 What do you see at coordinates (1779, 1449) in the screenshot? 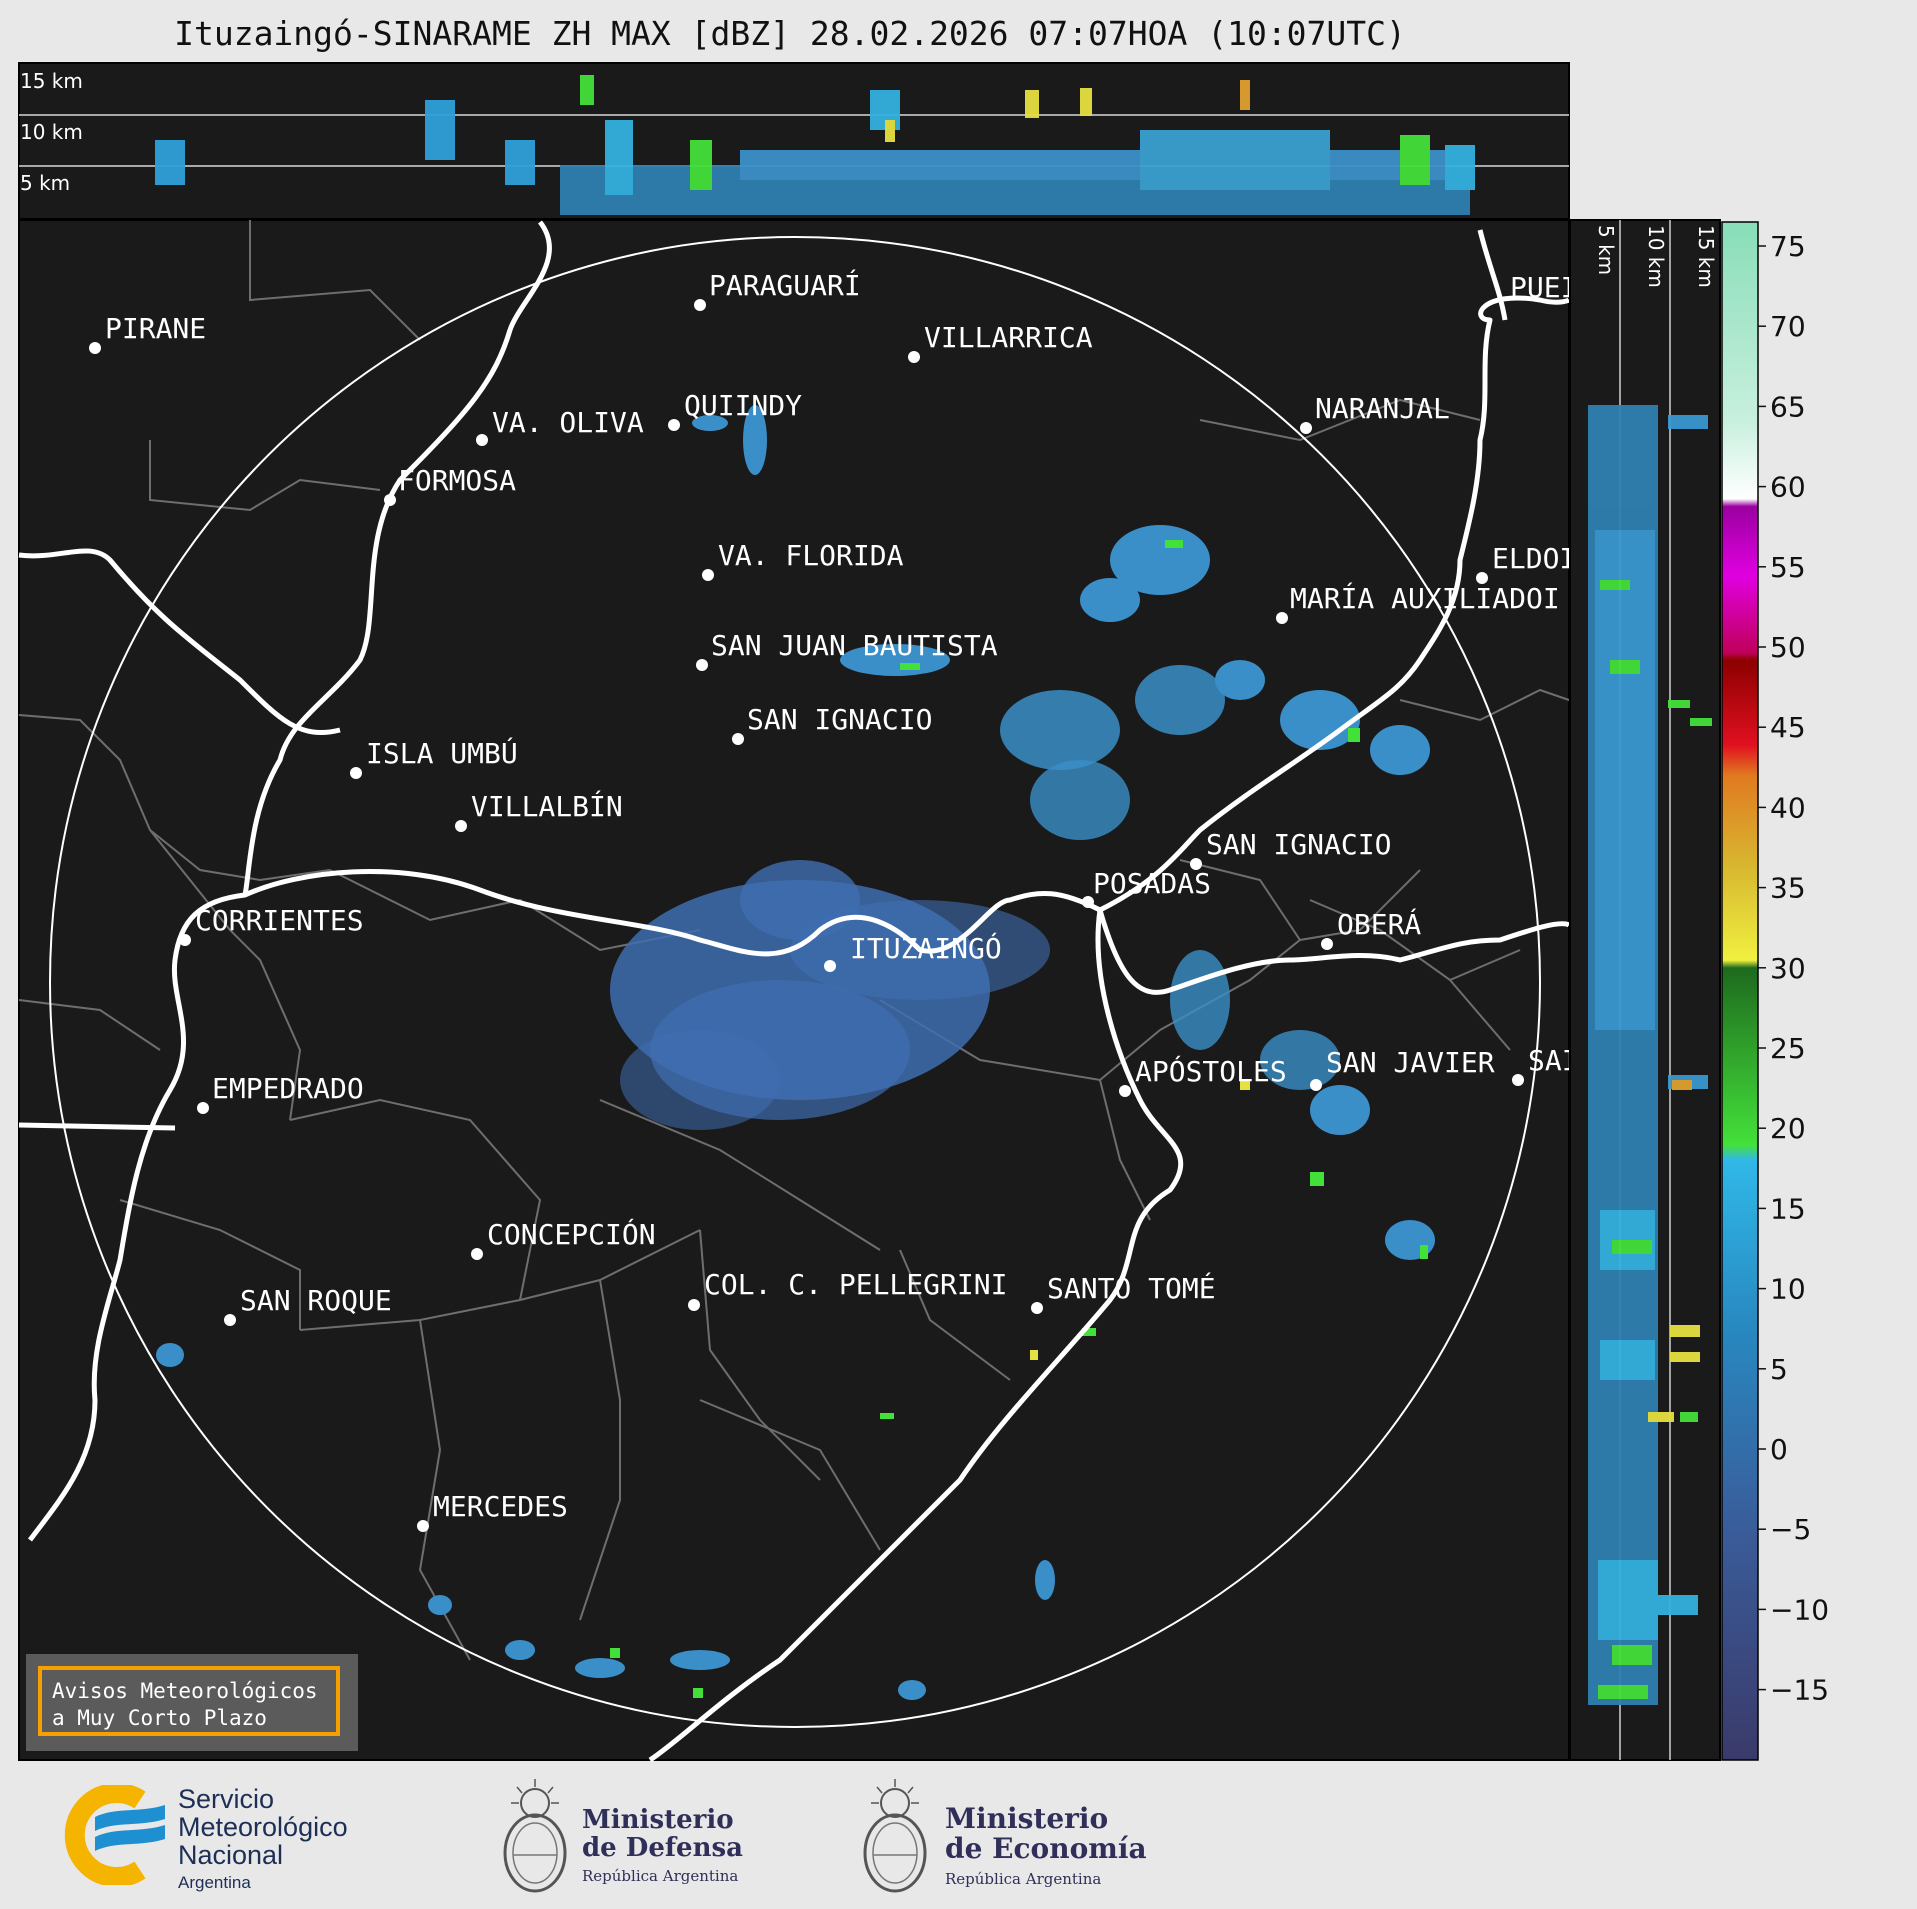
I see `colorbar-tick-label: 0` at bounding box center [1779, 1449].